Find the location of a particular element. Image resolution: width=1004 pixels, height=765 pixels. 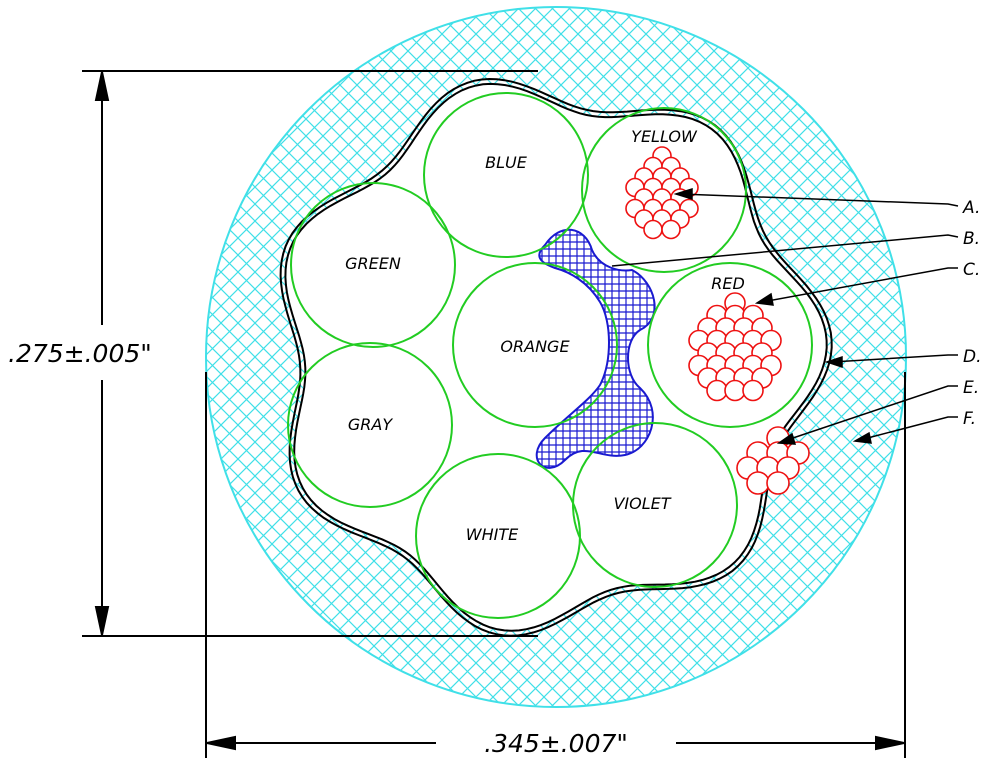

arrowhead-c is located at coordinates (764, 299).